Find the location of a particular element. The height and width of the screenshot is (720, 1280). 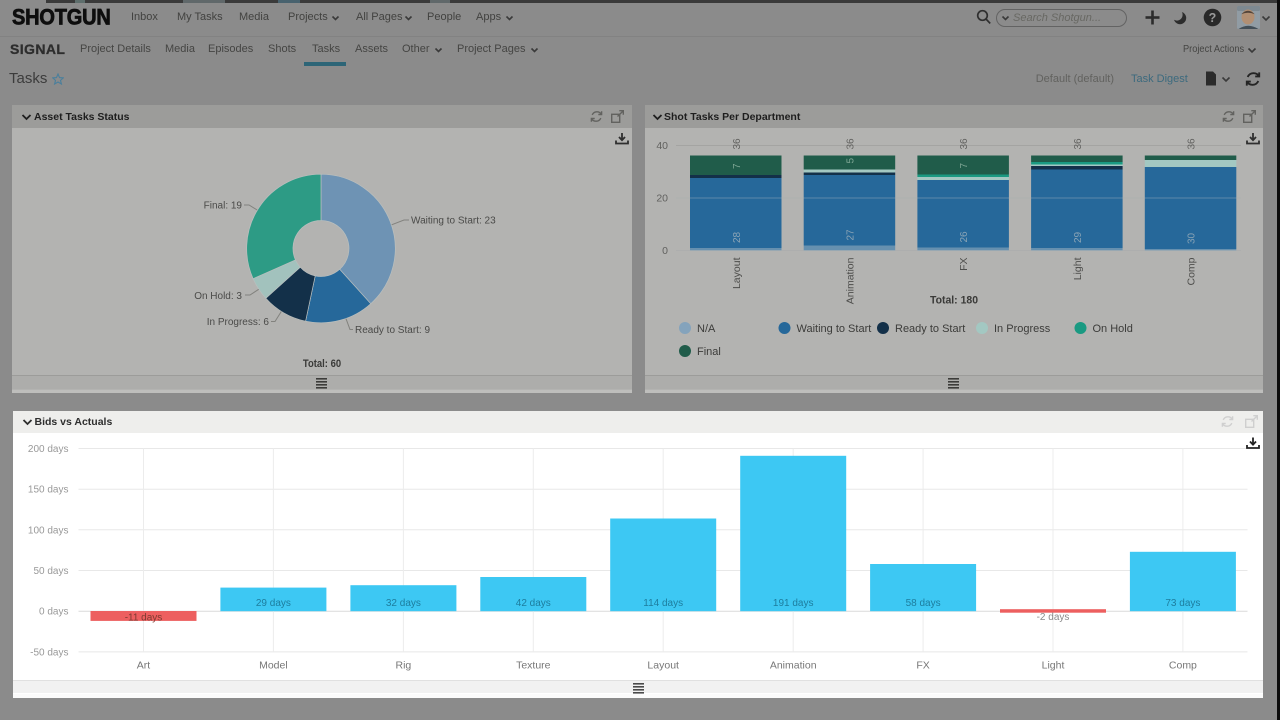

svg-text: Art is located at coordinates (143, 665).